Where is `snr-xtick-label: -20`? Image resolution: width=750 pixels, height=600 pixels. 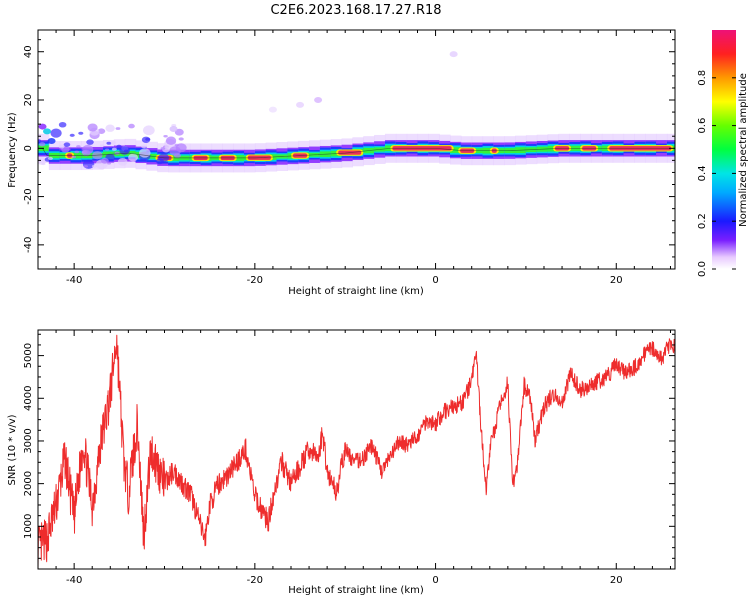 snr-xtick-label: -20 is located at coordinates (255, 580).